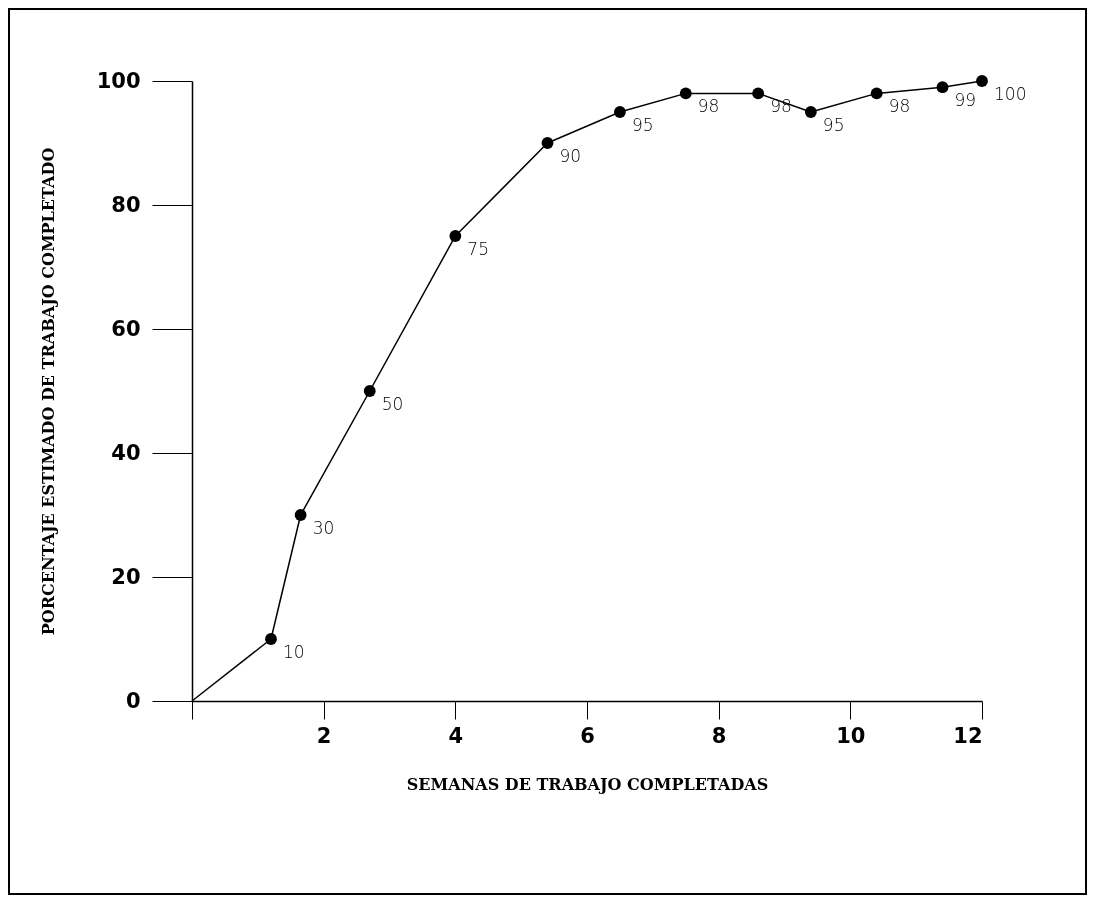 The height and width of the screenshot is (905, 1097). What do you see at coordinates (587, 784) in the screenshot?
I see `x-axis-title: SEMANAS DE TRABAJO COMPLETADAS` at bounding box center [587, 784].